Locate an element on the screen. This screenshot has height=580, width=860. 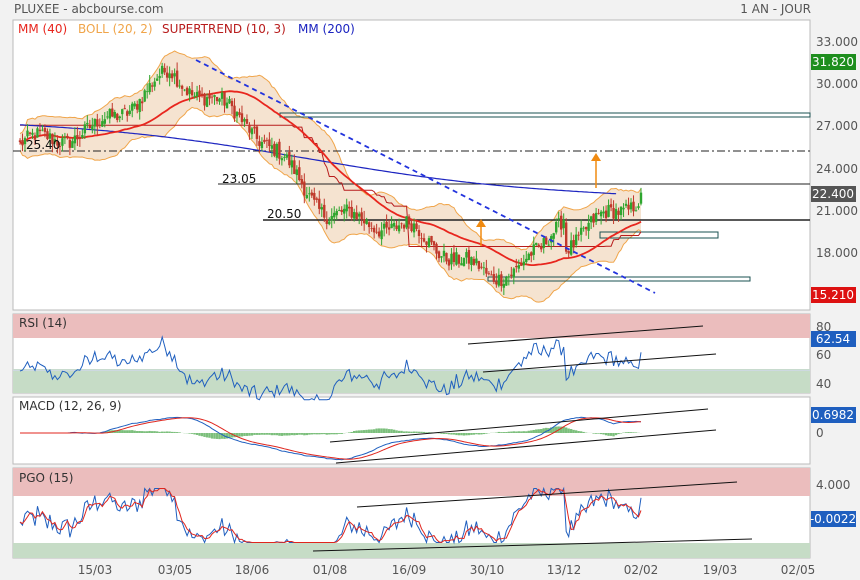
x-tick: 03/05 is located at coordinates (175, 570).